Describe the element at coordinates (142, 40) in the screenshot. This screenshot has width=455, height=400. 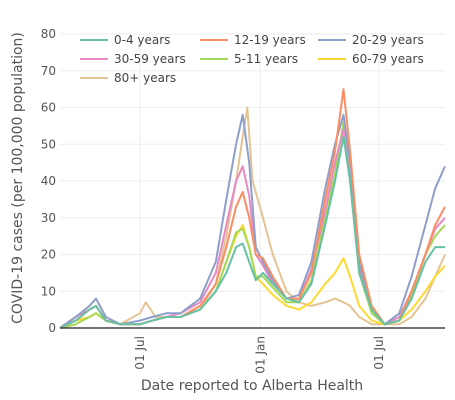
I see `legend-label: 0-4 years` at that location.